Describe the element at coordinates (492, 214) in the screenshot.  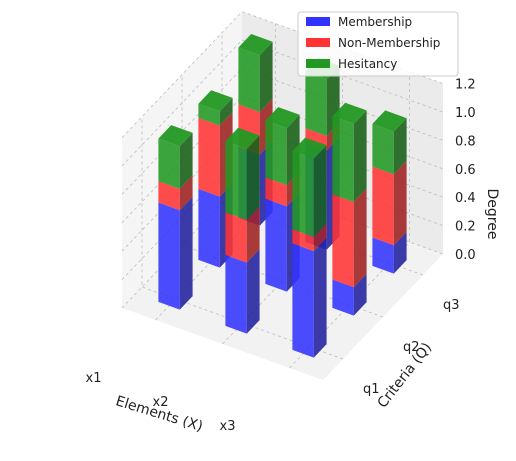
I see `z-axis-label: Degree` at that location.